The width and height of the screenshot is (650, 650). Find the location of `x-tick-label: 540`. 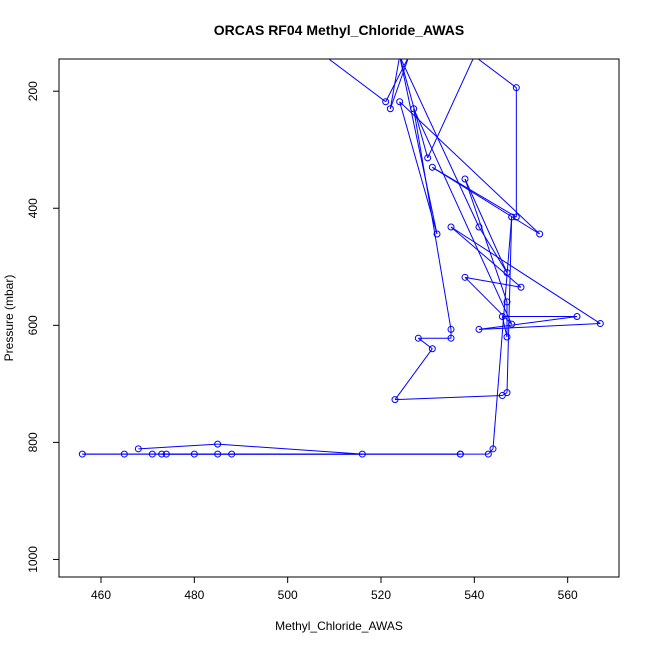

x-tick-label: 540 is located at coordinates (474, 595).